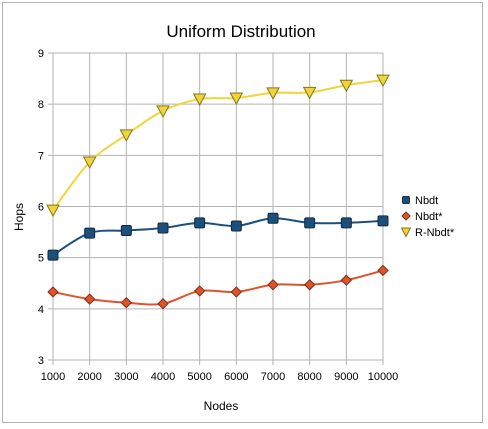  Describe the element at coordinates (41, 54) in the screenshot. I see `y-tick-label: 9` at that location.